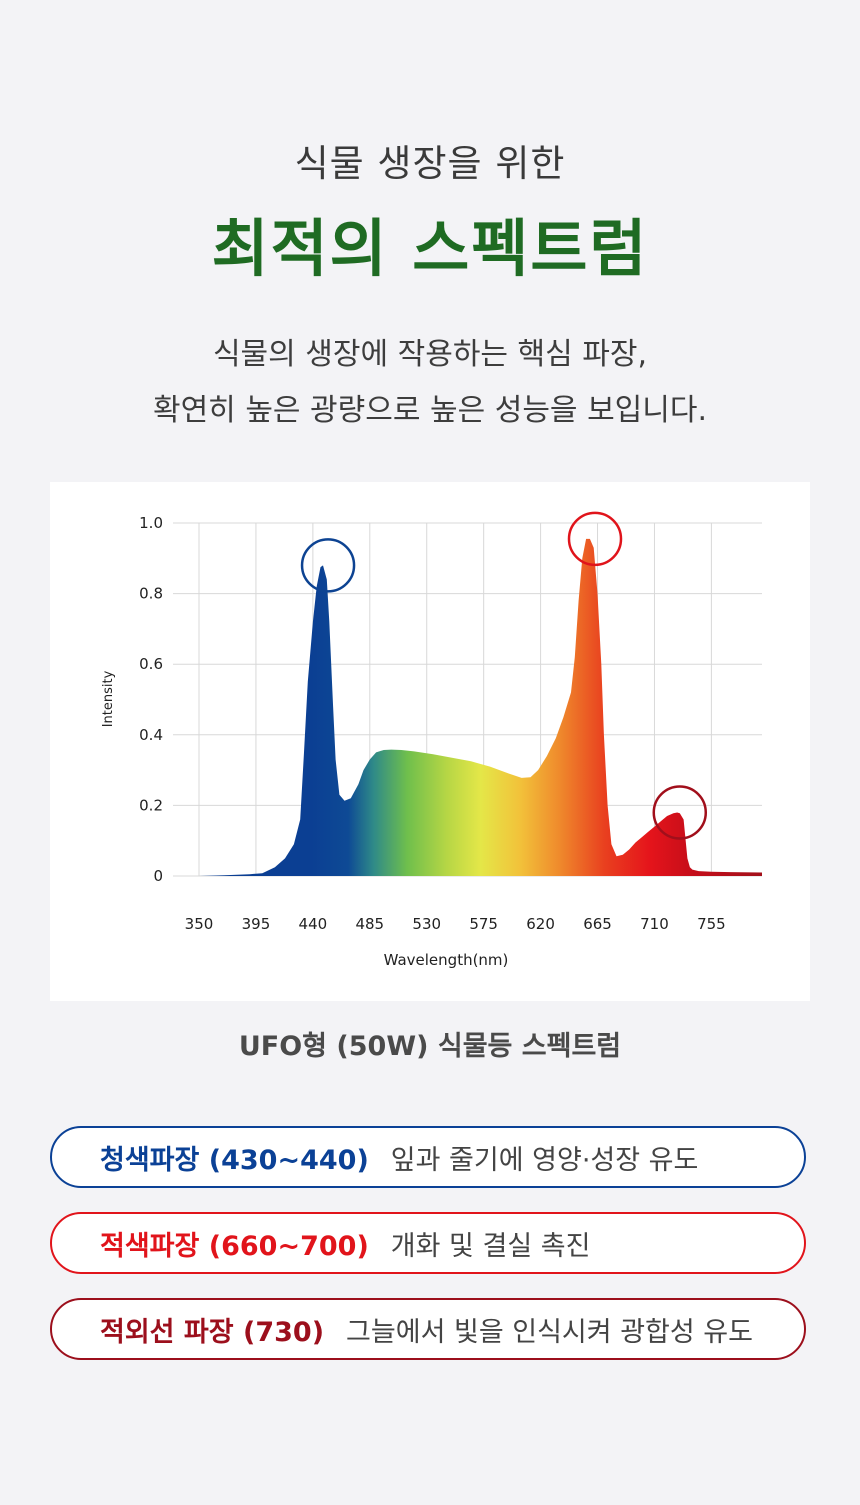 The image size is (860, 1505). I want to click on y-tick-label: 0.4, so click(151, 735).